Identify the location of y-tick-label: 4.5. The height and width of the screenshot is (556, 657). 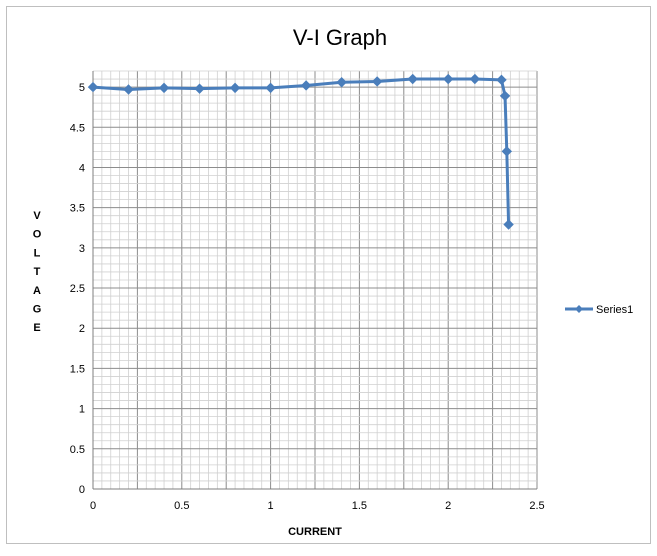
(77, 128).